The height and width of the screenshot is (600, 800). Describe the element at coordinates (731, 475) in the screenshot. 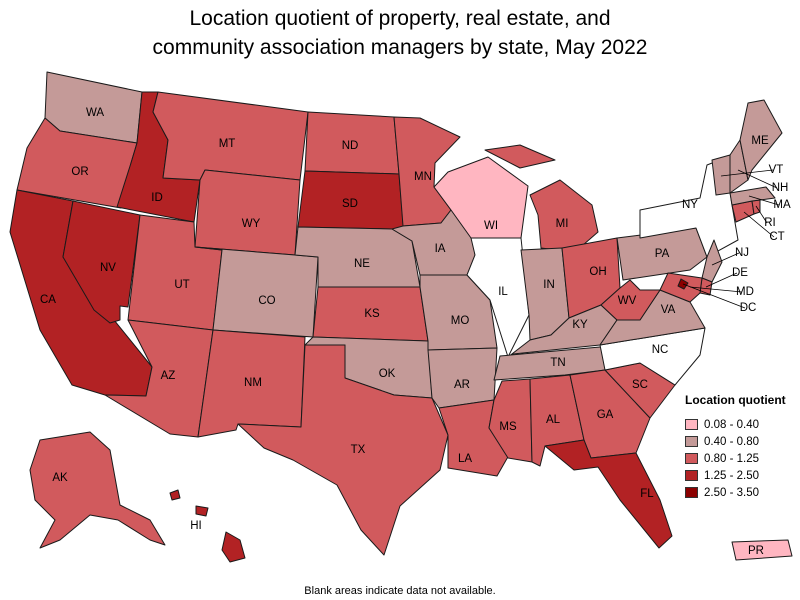

I see `legend-label: 1.25 - 2.50` at that location.